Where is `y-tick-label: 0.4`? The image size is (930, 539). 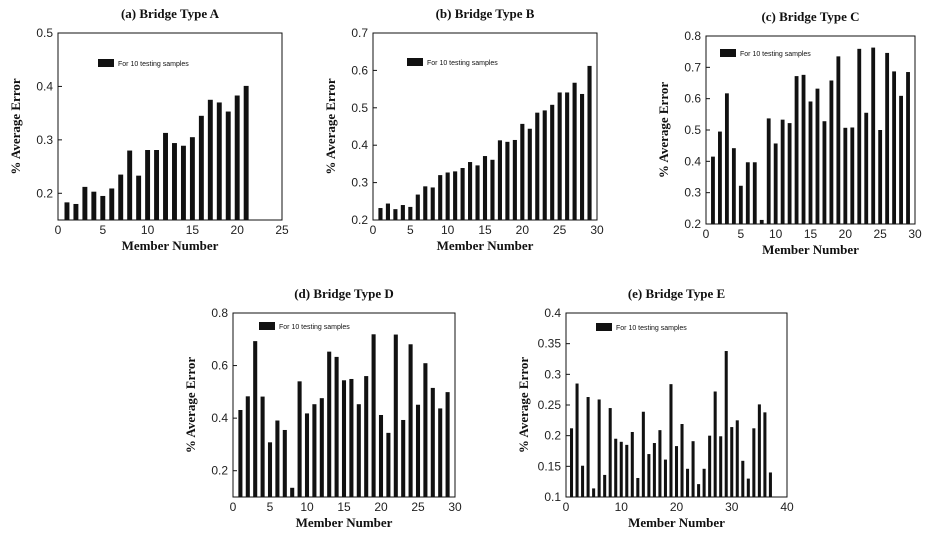 y-tick-label: 0.4 is located at coordinates (219, 418).